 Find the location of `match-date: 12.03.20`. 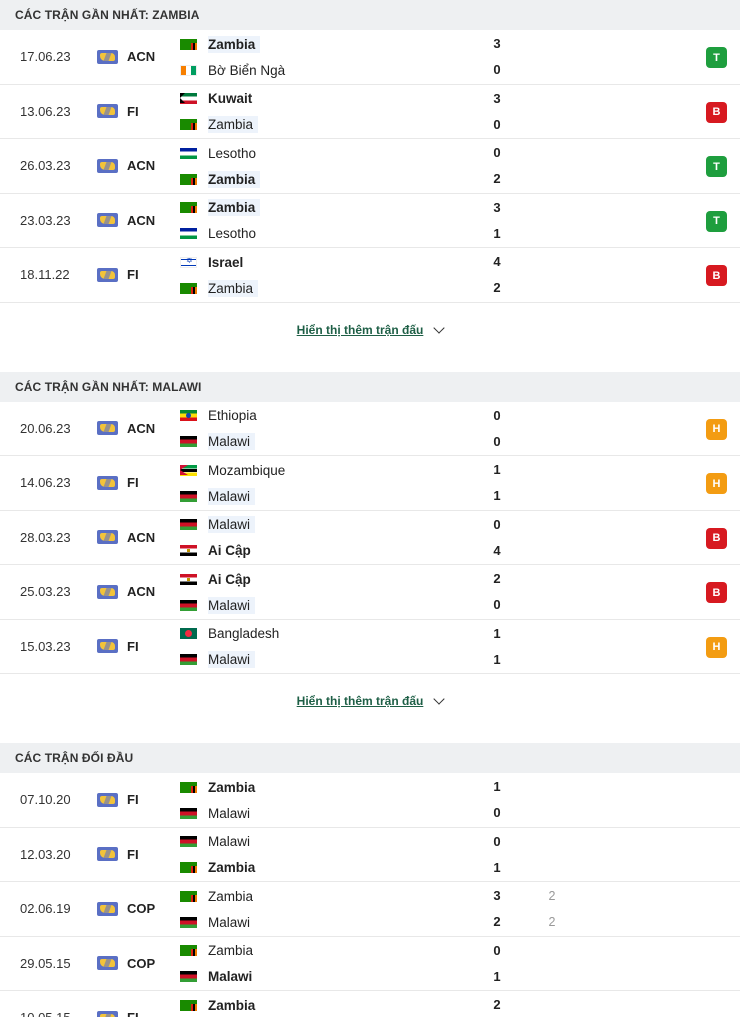

match-date: 12.03.20 is located at coordinates (45, 854).